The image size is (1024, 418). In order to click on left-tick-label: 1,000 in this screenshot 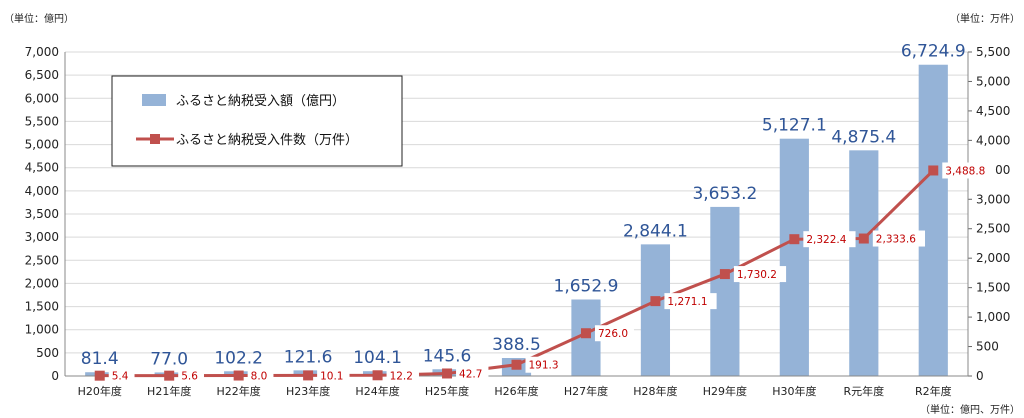, I will do `click(42, 330)`.